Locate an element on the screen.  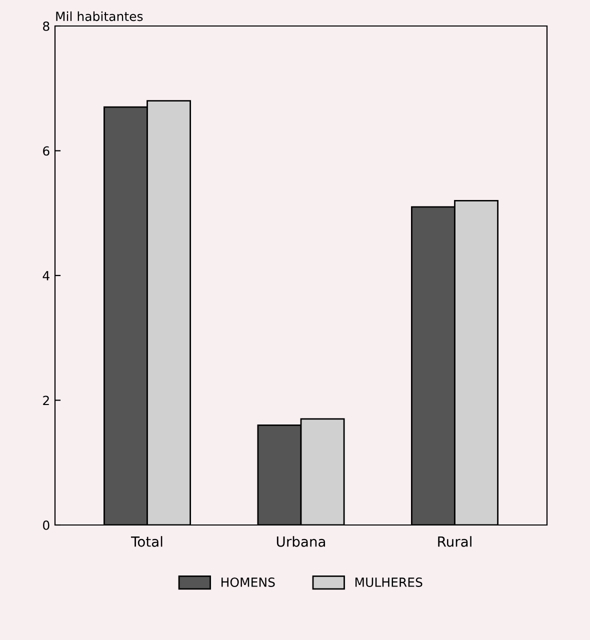
x-tick-label: Urbana is located at coordinates (300, 541).